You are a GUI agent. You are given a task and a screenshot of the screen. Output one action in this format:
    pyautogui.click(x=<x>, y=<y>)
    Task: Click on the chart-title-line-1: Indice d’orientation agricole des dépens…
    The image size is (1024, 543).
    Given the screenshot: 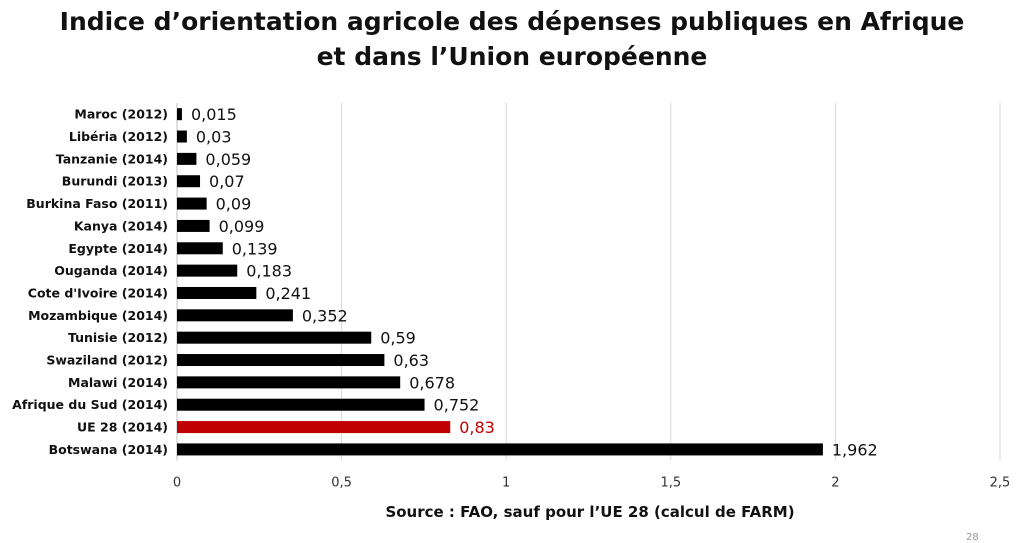 What is the action you would take?
    pyautogui.click(x=512, y=21)
    